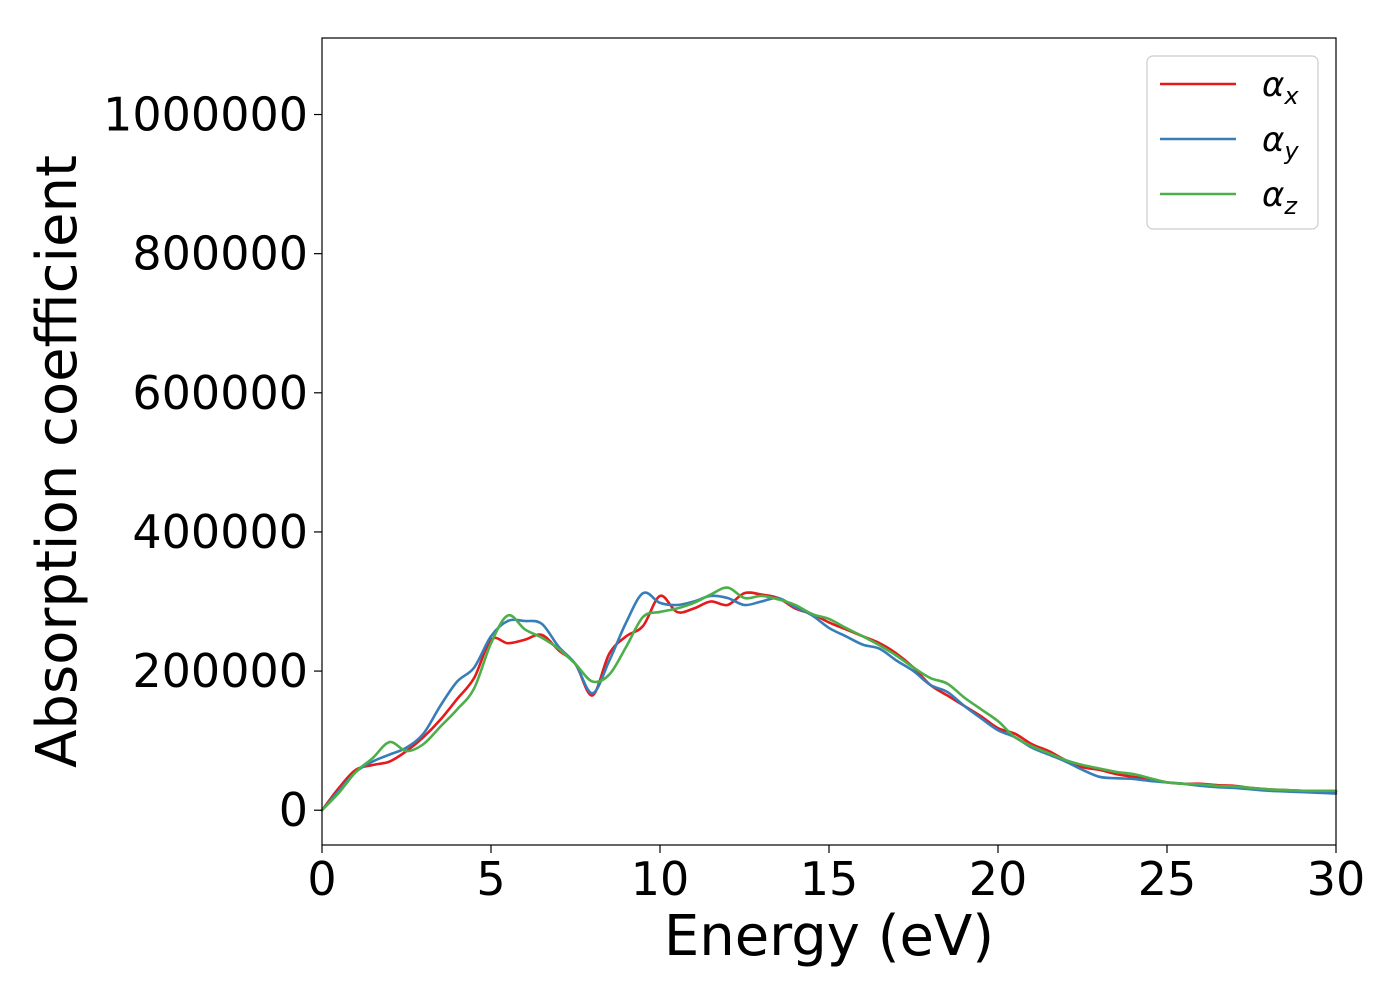 The image size is (1400, 1000). Describe the element at coordinates (1167, 879) in the screenshot. I see `x-tick-label: 25` at that location.